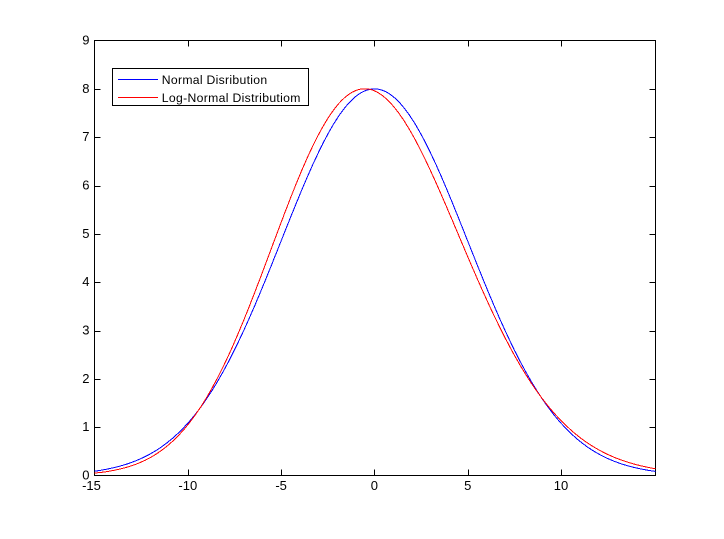 The width and height of the screenshot is (724, 539). What do you see at coordinates (91, 485) in the screenshot?
I see `svg-text: -15` at bounding box center [91, 485].